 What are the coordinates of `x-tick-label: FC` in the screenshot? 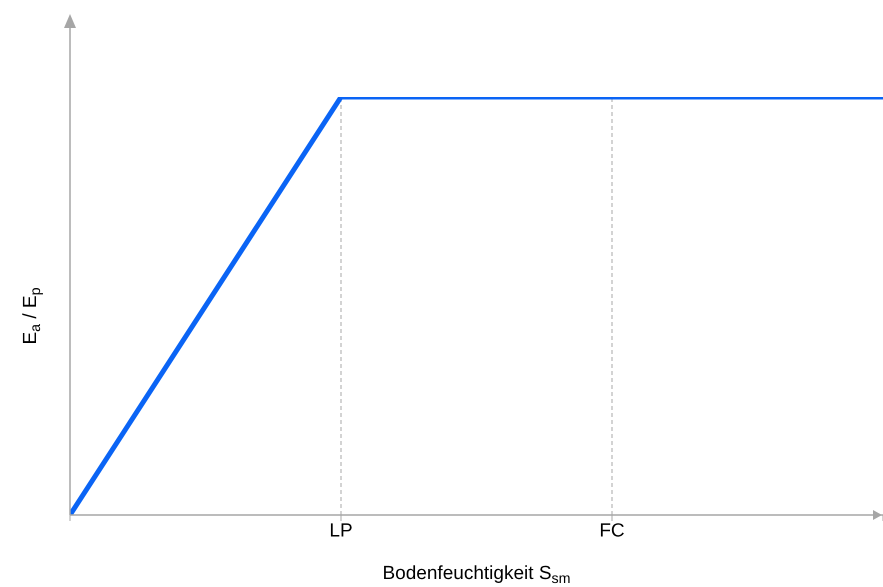 It's located at (612, 531).